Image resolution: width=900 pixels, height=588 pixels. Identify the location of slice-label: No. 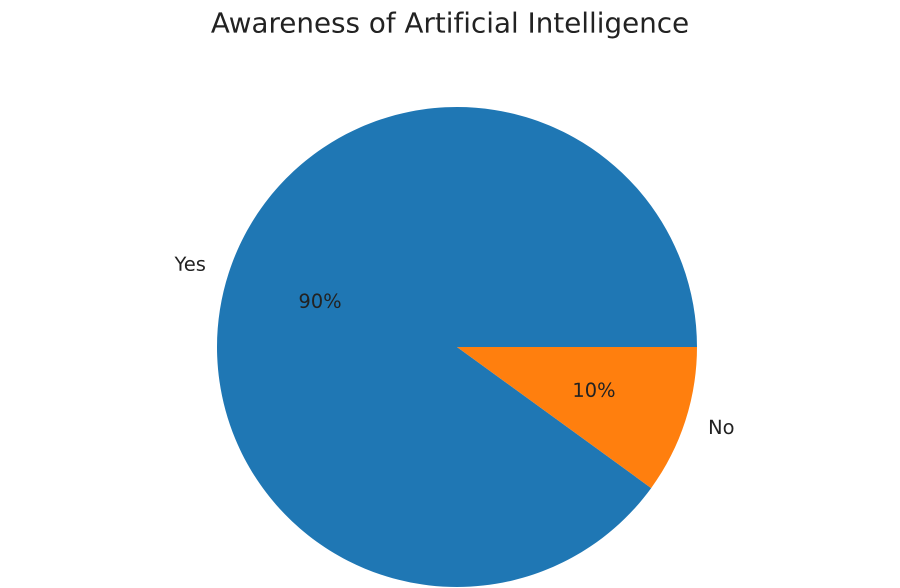
(722, 427).